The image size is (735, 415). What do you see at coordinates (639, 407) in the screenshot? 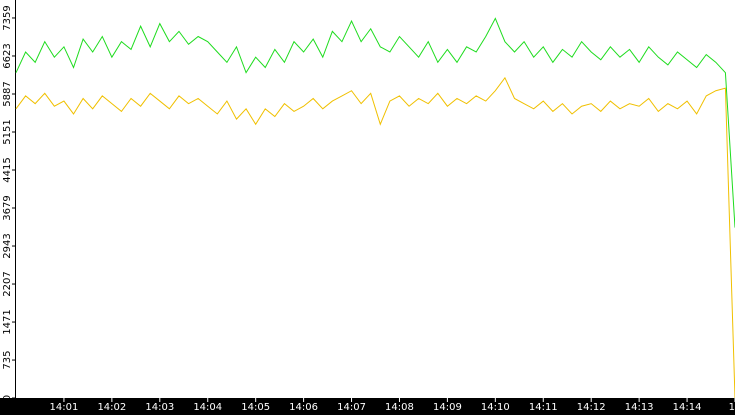
I see `x-tick-label: 14:13` at bounding box center [639, 407].